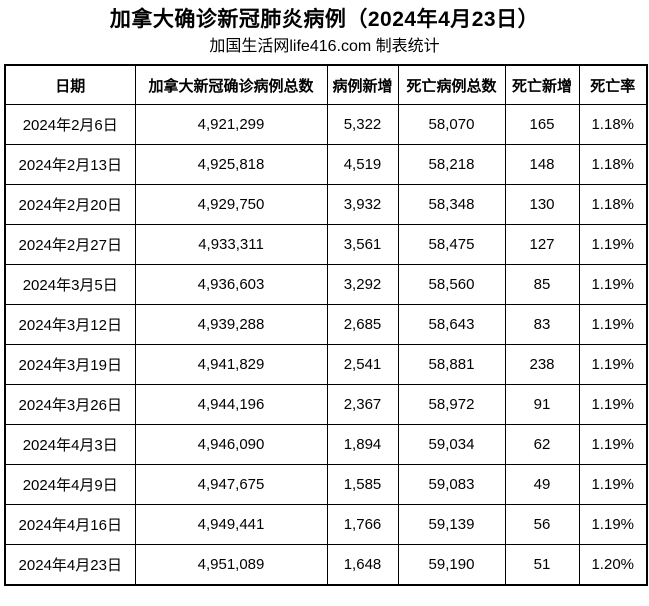 The image size is (649, 606). I want to click on value-cell: 58,218, so click(451, 164).